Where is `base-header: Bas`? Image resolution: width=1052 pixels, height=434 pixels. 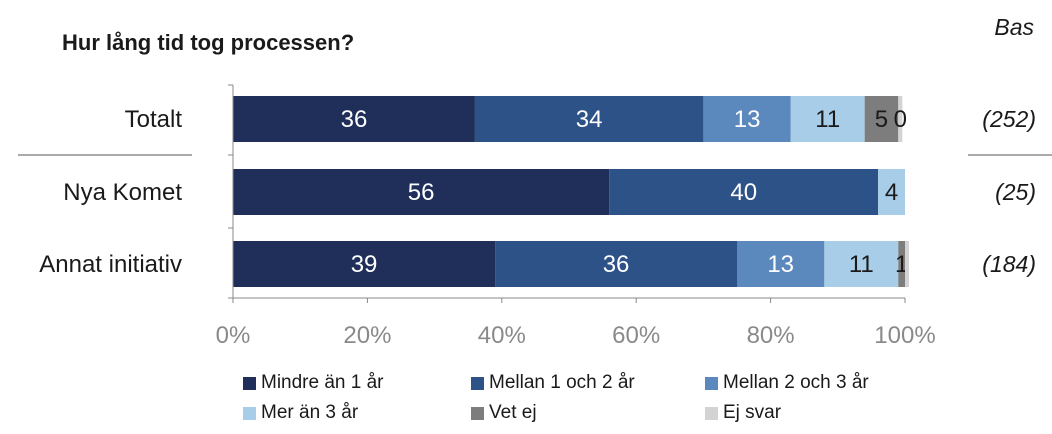
base-header: Bas is located at coordinates (1014, 27).